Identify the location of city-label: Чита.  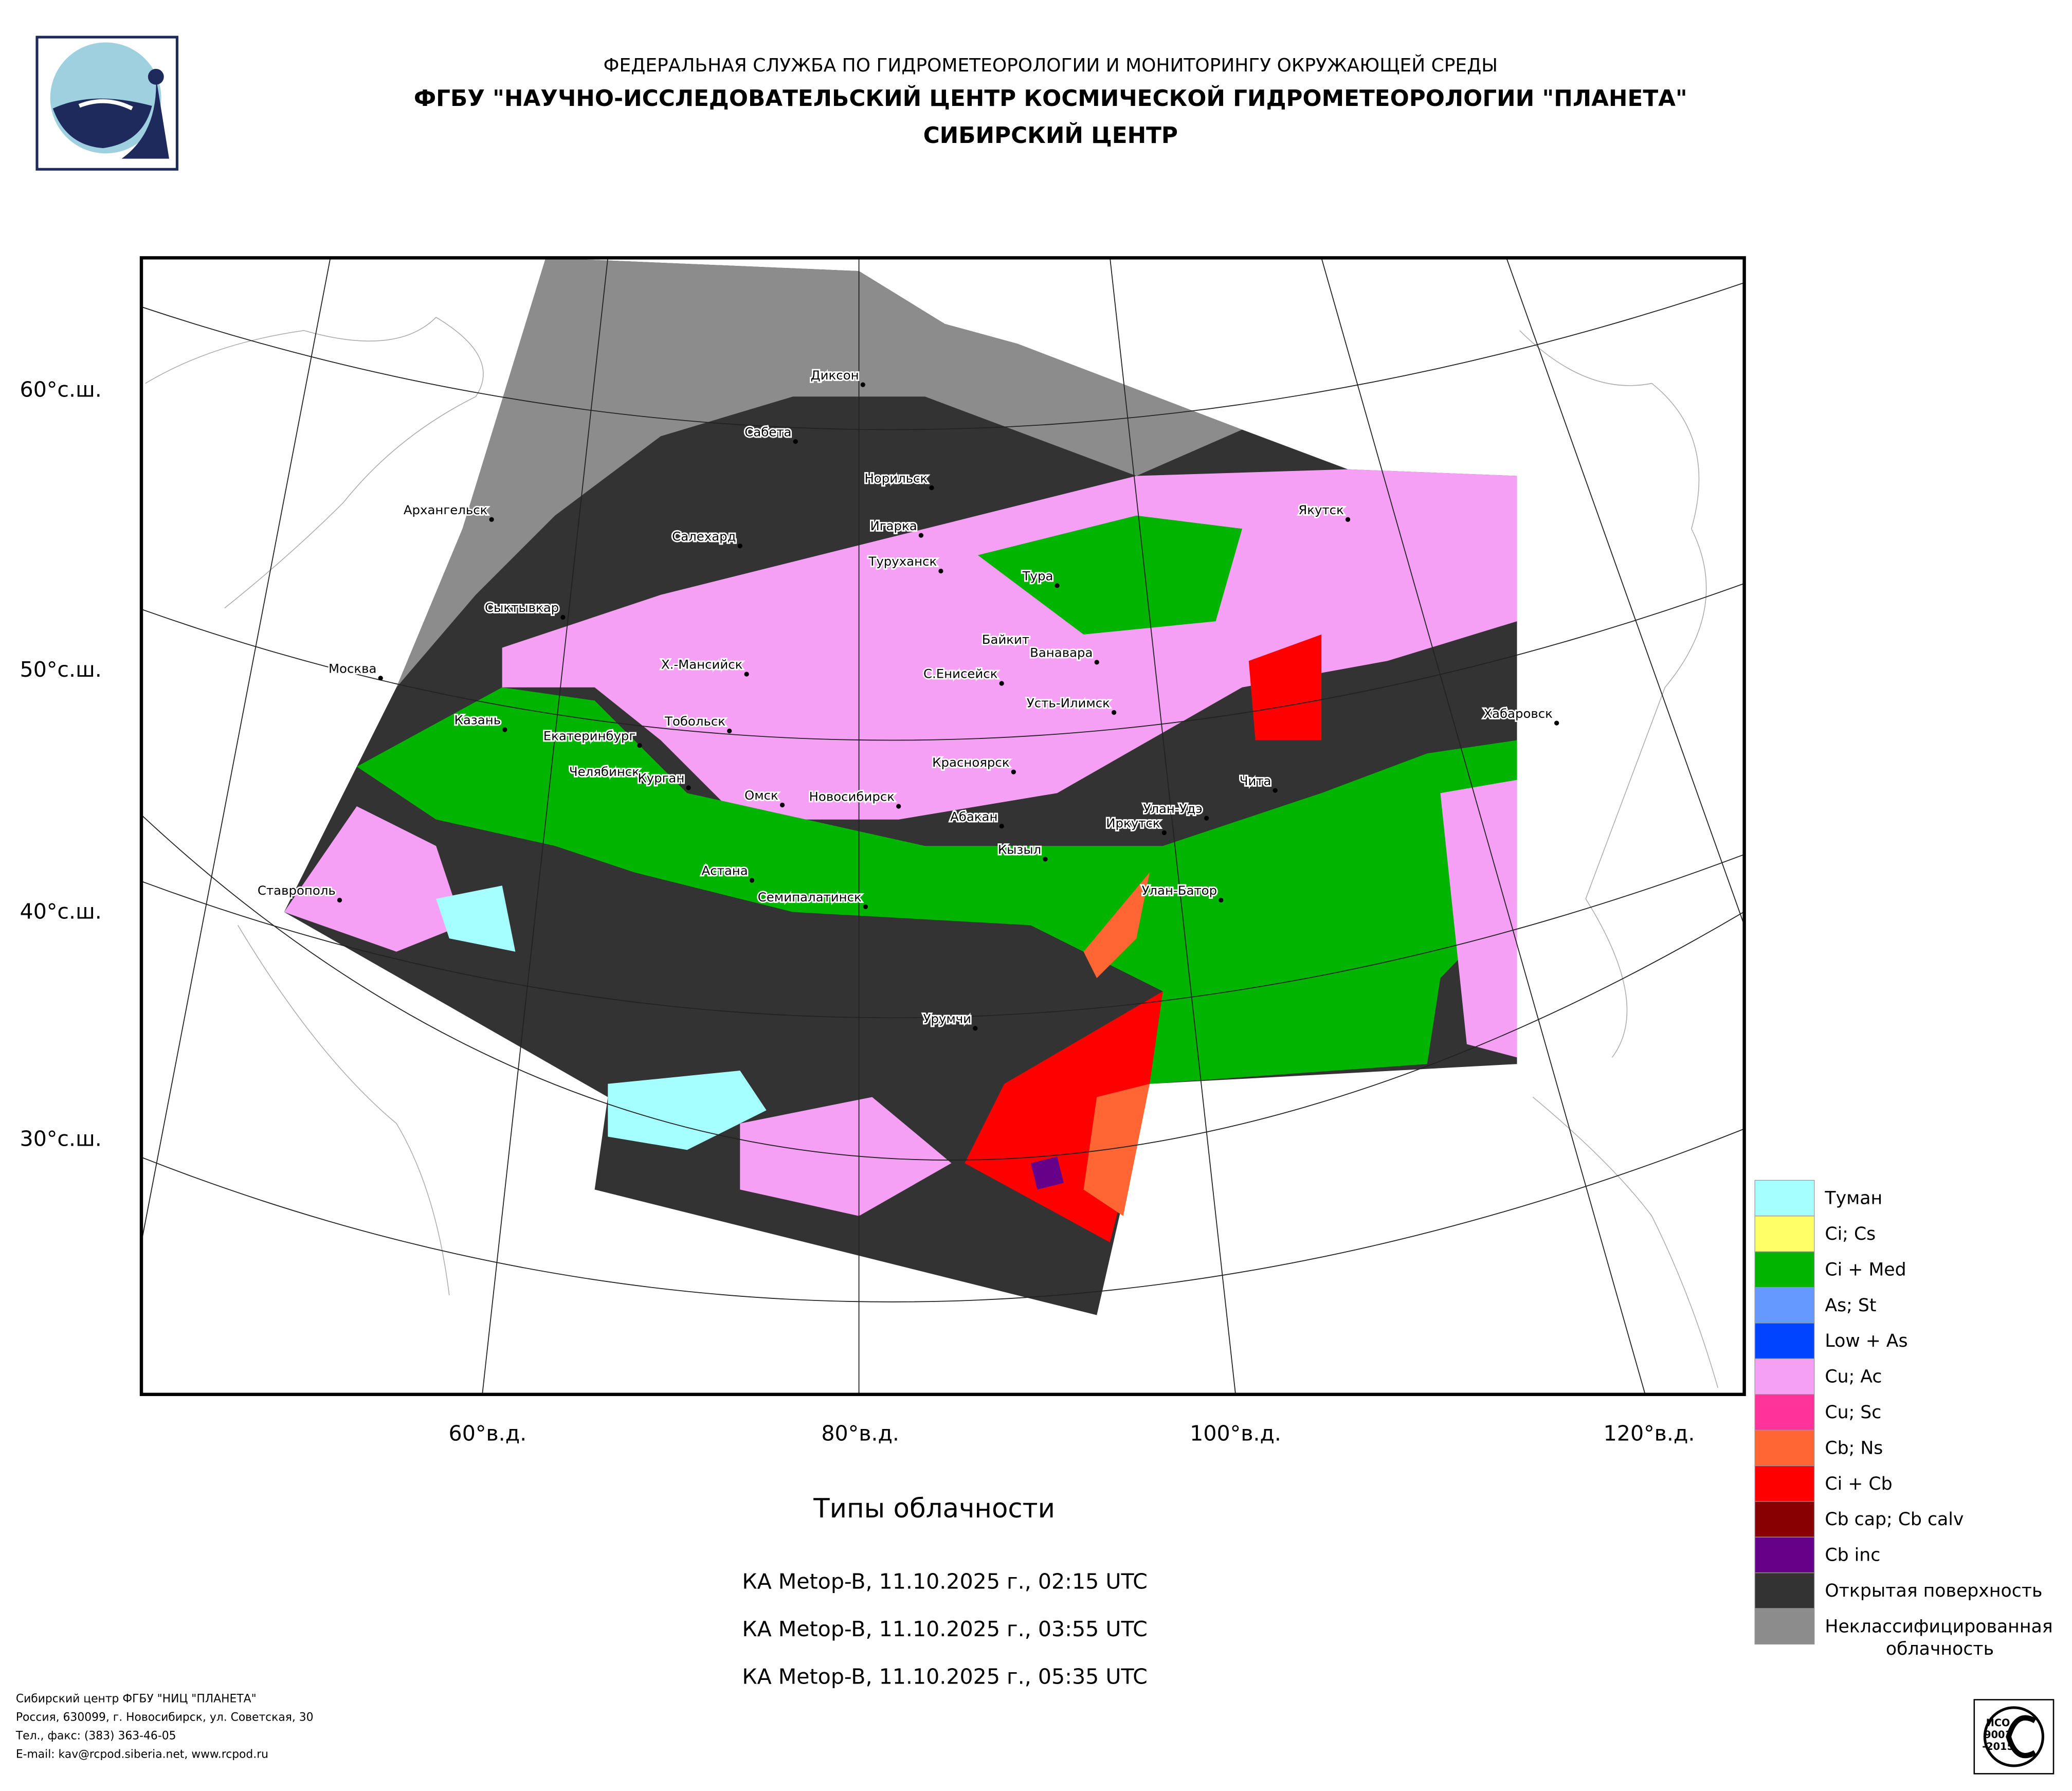
(1255, 780).